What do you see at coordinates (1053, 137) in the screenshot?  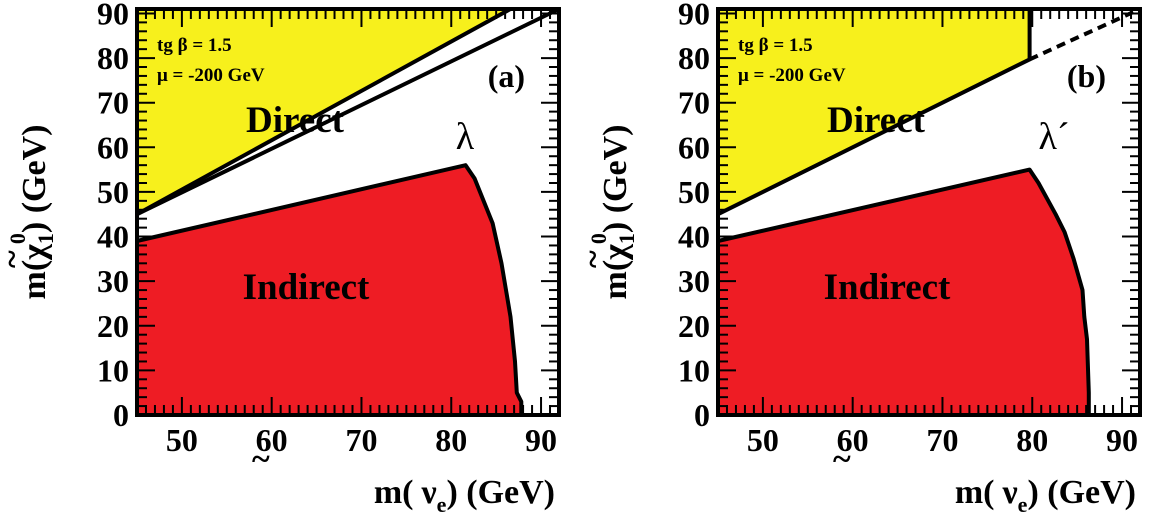 I see `coupling-label: λ´` at bounding box center [1053, 137].